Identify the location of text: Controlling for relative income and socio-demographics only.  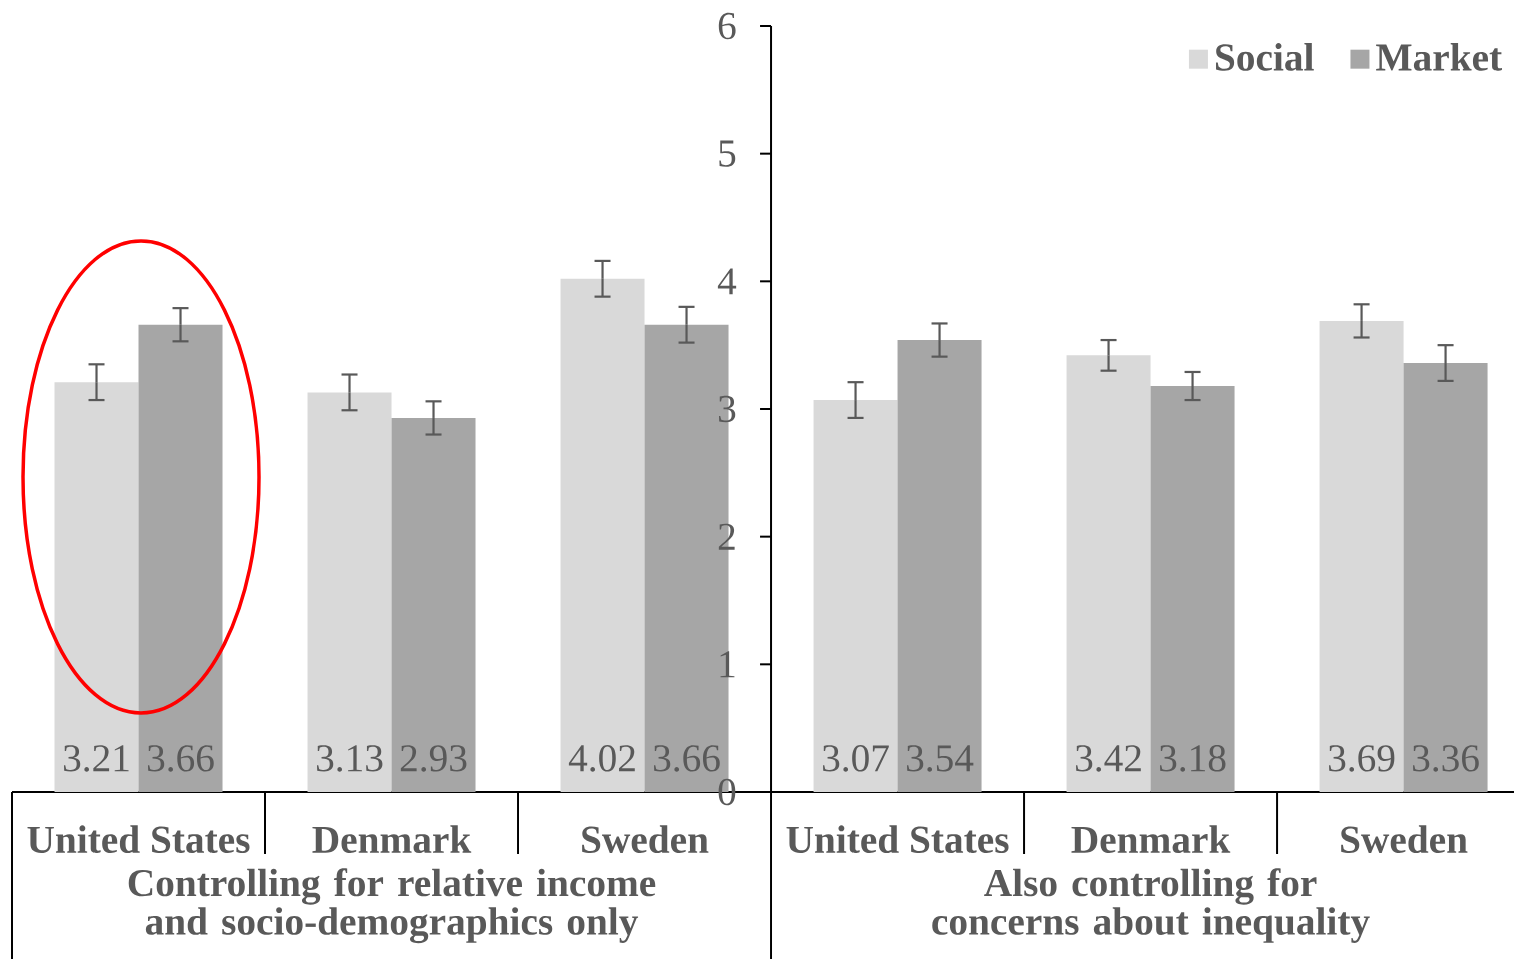
(392, 906).